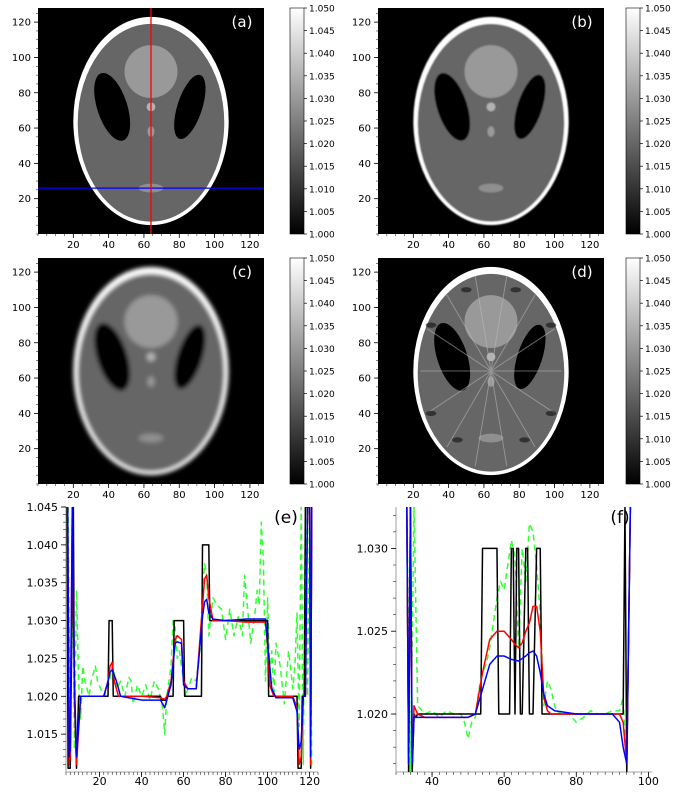  What do you see at coordinates (364, 414) in the screenshot?
I see `y-tick-label: 40` at bounding box center [364, 414].